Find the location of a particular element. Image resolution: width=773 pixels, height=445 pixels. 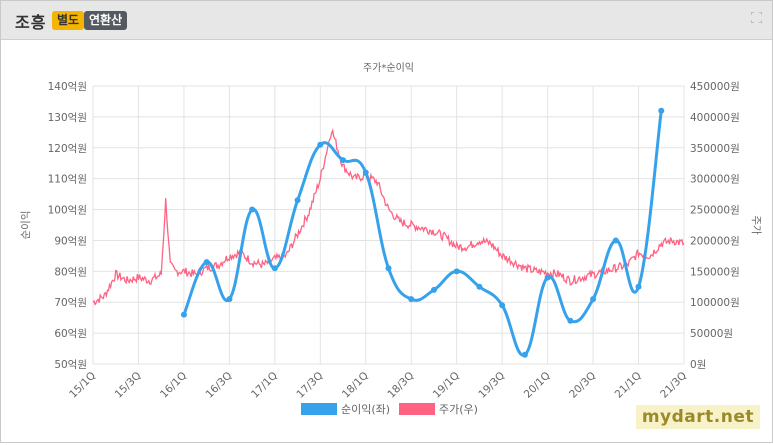

left-axis-tick: 130억원 is located at coordinates (67, 118).